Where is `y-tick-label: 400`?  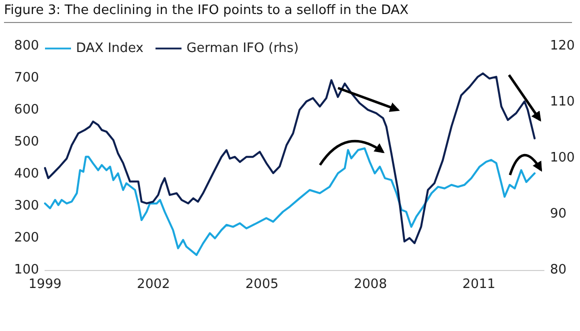 y-tick-label: 400 is located at coordinates (26, 174).